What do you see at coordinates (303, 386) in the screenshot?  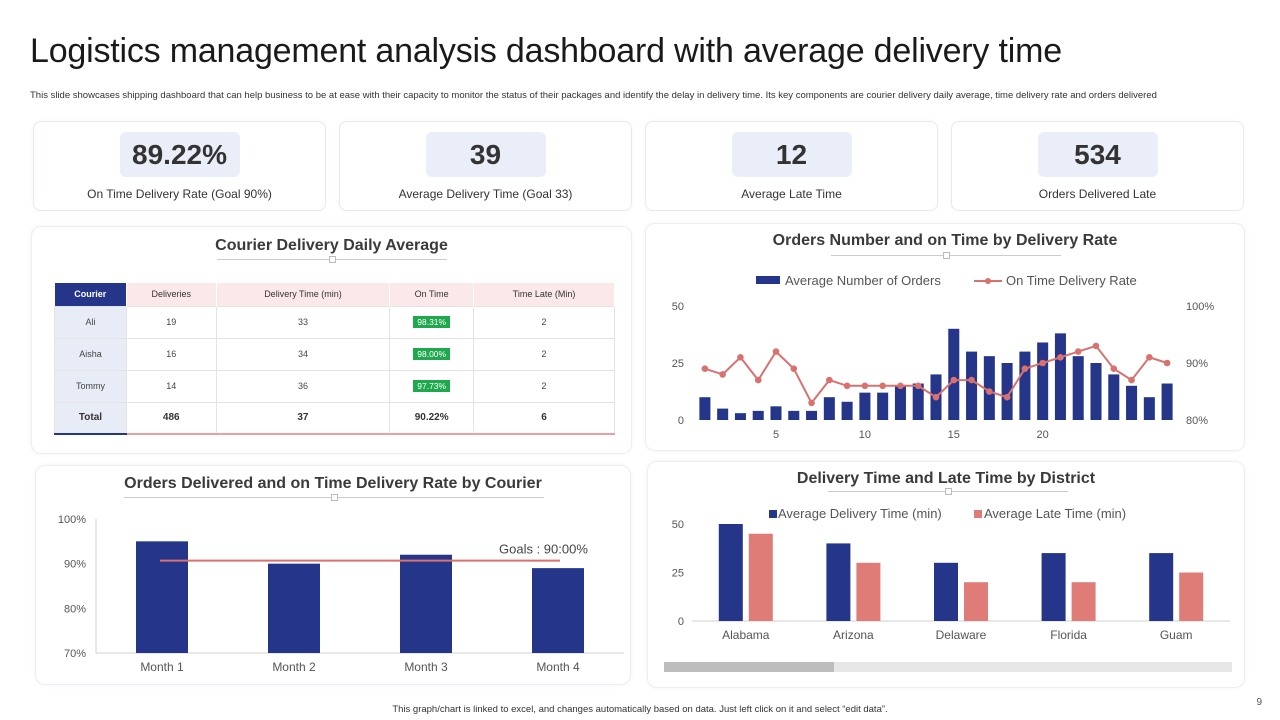 I see `table-cell: 36` at bounding box center [303, 386].